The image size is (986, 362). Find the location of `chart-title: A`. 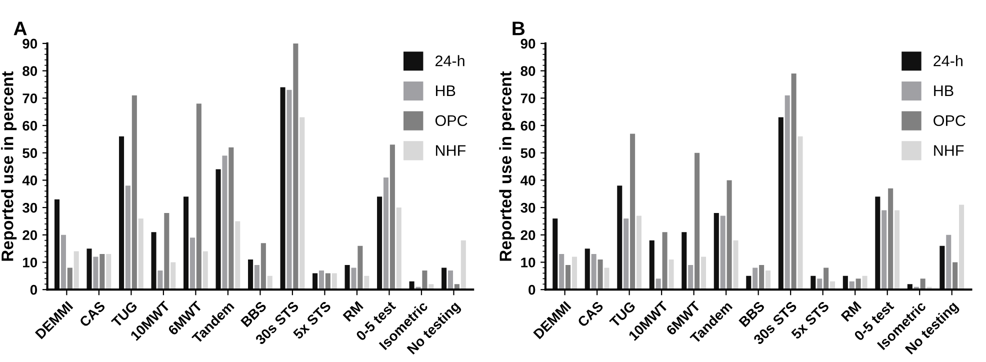

chart-title: A is located at coordinates (20, 29).